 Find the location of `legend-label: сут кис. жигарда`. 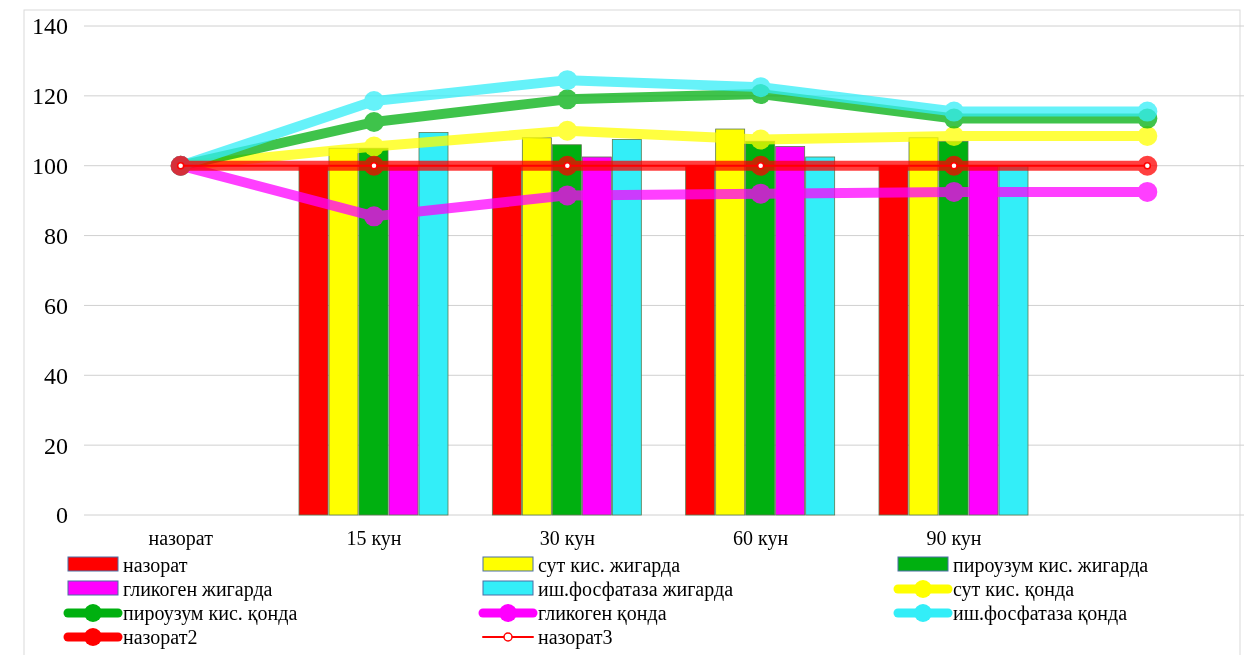

legend-label: сут кис. жигарда is located at coordinates (609, 565).